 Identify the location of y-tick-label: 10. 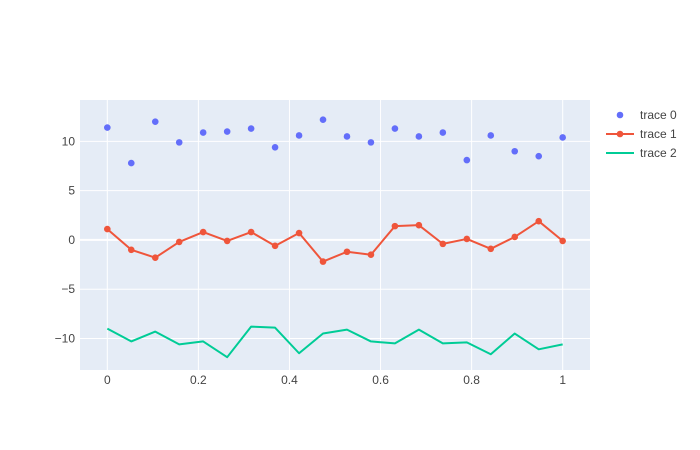
(69, 141).